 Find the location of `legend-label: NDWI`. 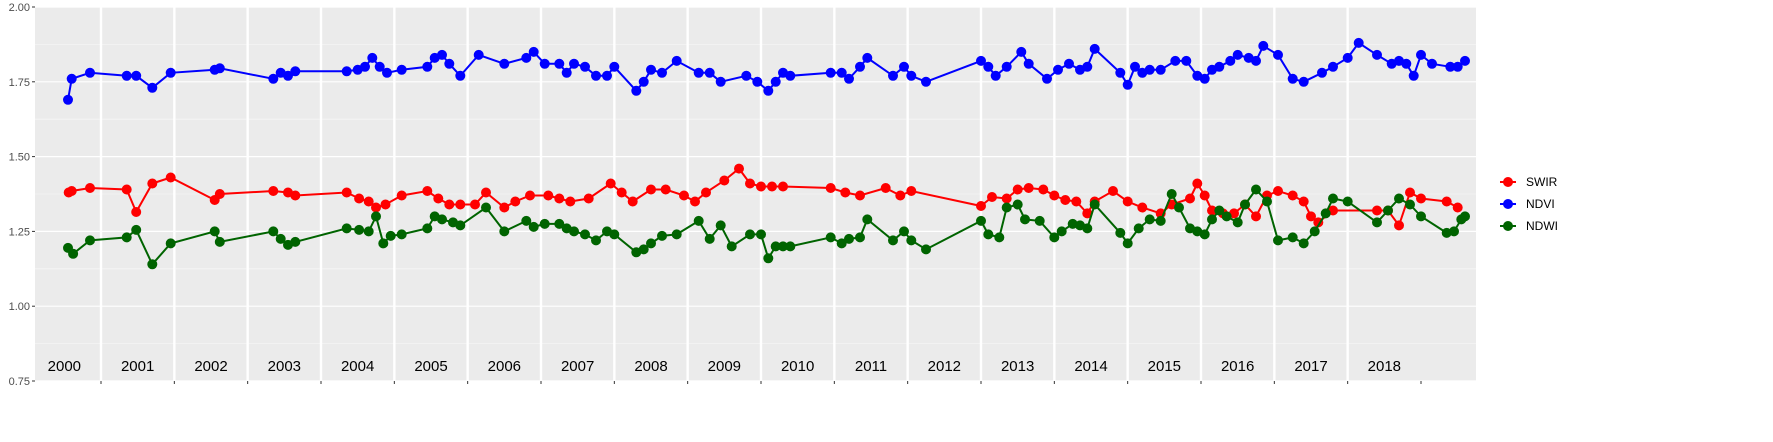

legend-label: NDWI is located at coordinates (1542, 226).